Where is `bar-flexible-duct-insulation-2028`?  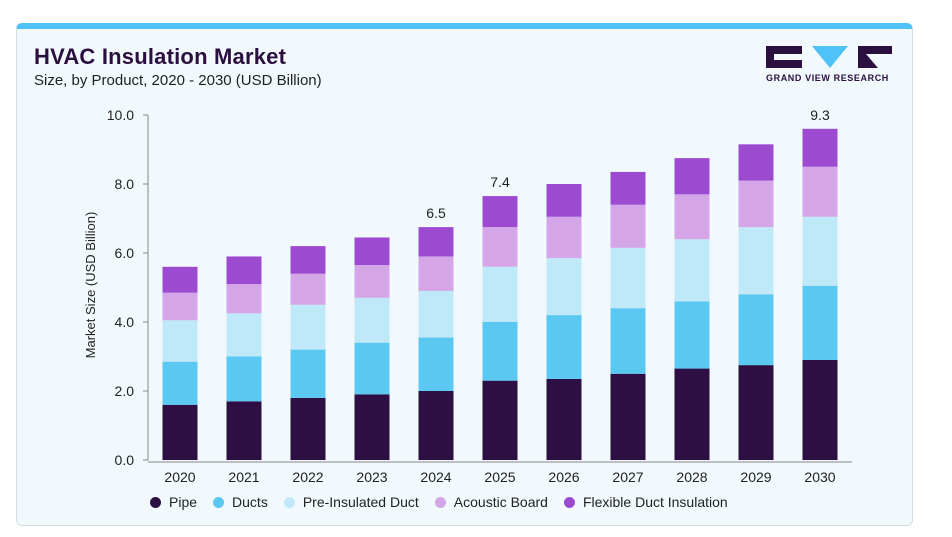
bar-flexible-duct-insulation-2028 is located at coordinates (692, 176).